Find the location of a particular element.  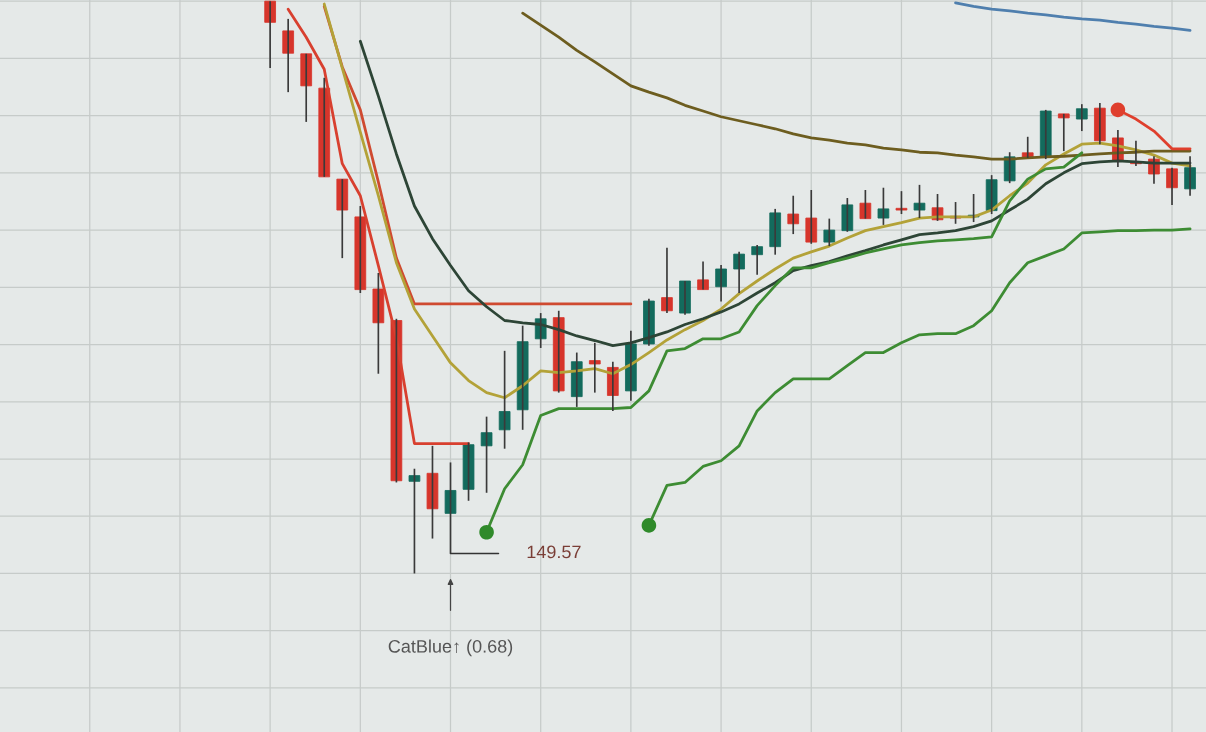

annotation: 149.57 is located at coordinates (554, 552).